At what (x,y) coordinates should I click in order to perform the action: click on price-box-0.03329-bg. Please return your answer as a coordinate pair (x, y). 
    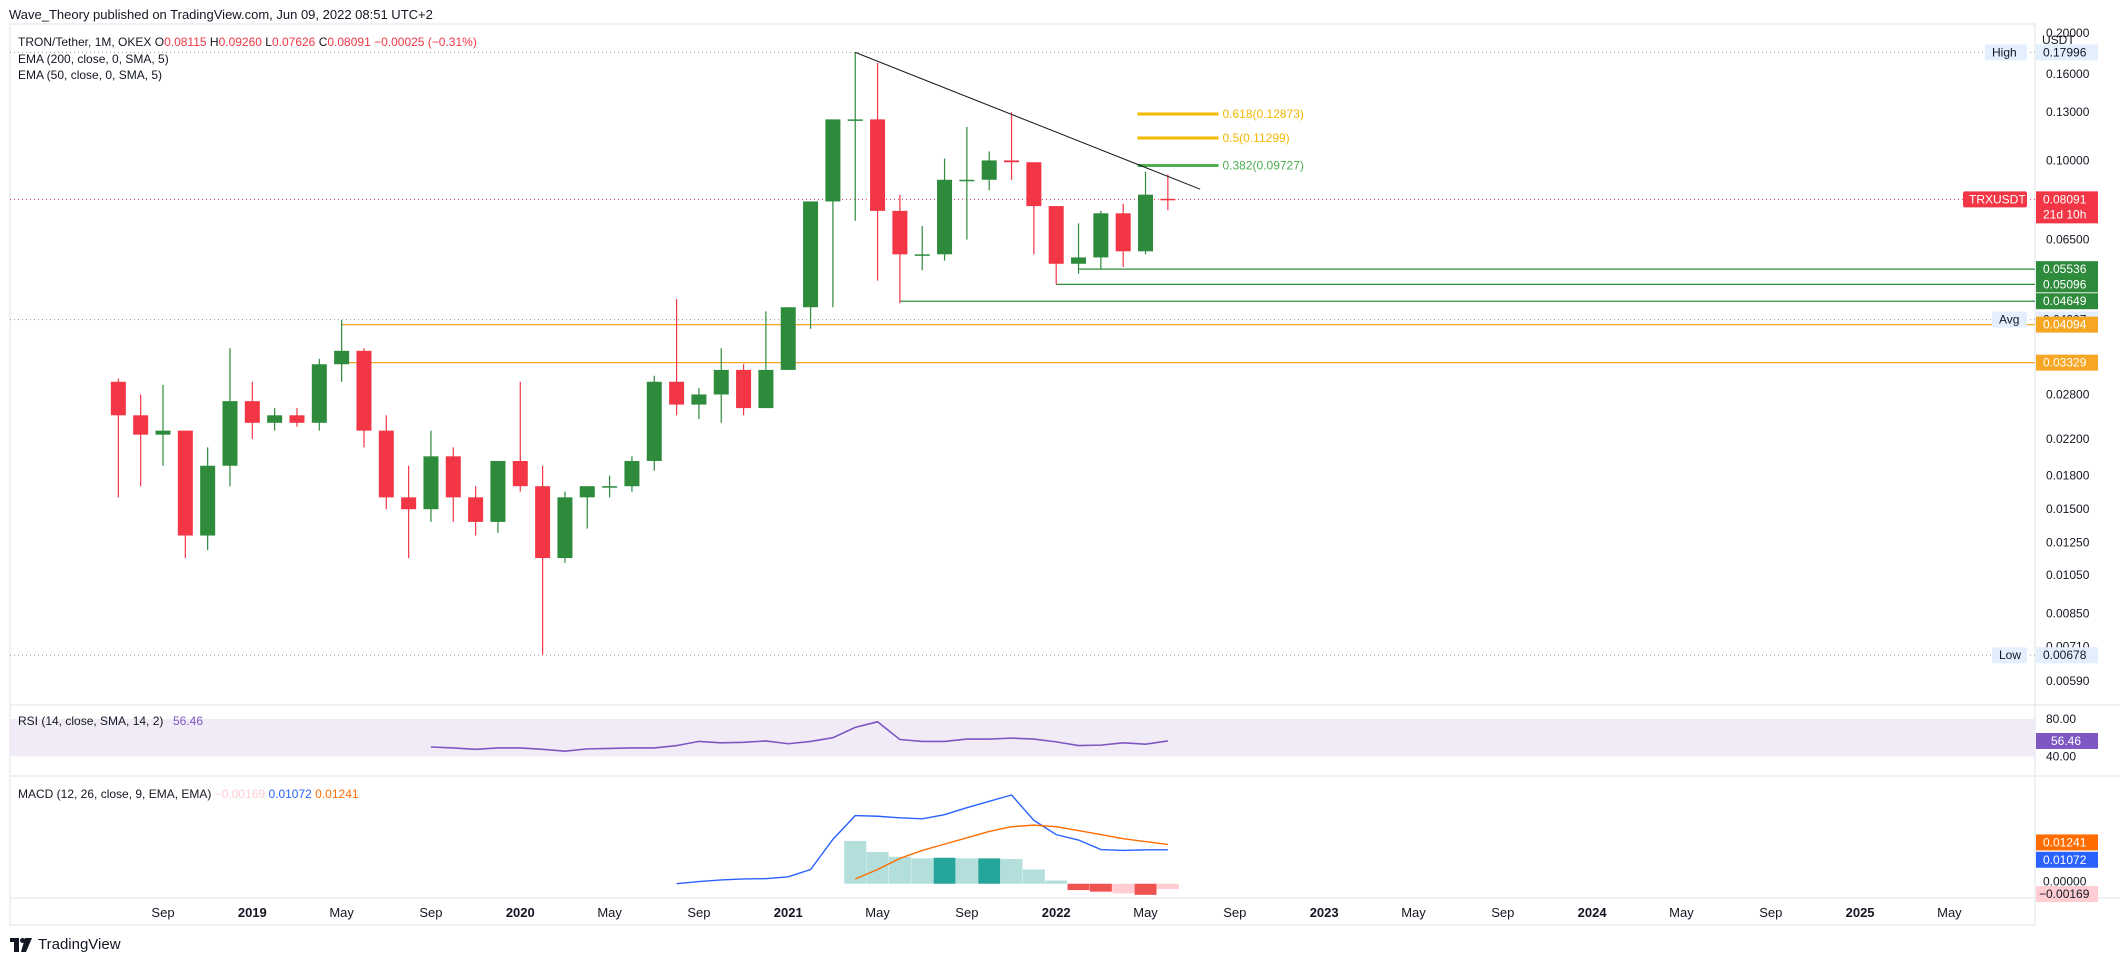
    Looking at the image, I should click on (2067, 362).